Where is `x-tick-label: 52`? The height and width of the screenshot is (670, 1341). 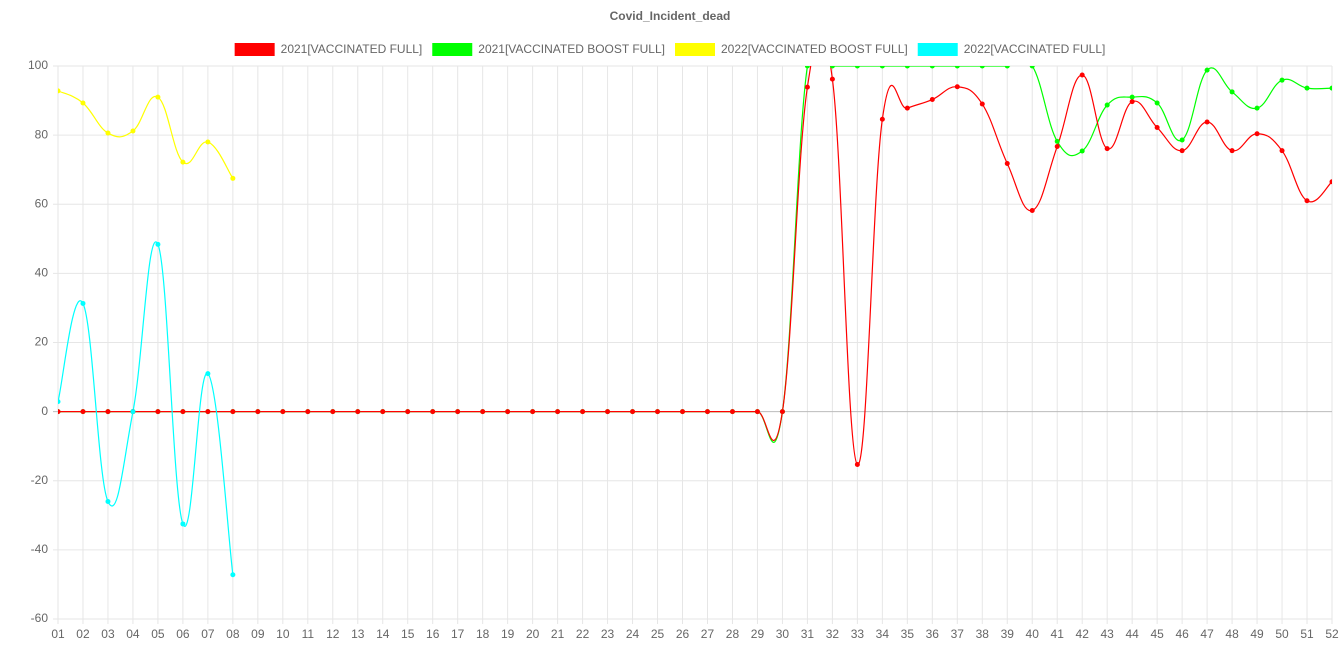
x-tick-label: 52 is located at coordinates (1332, 634).